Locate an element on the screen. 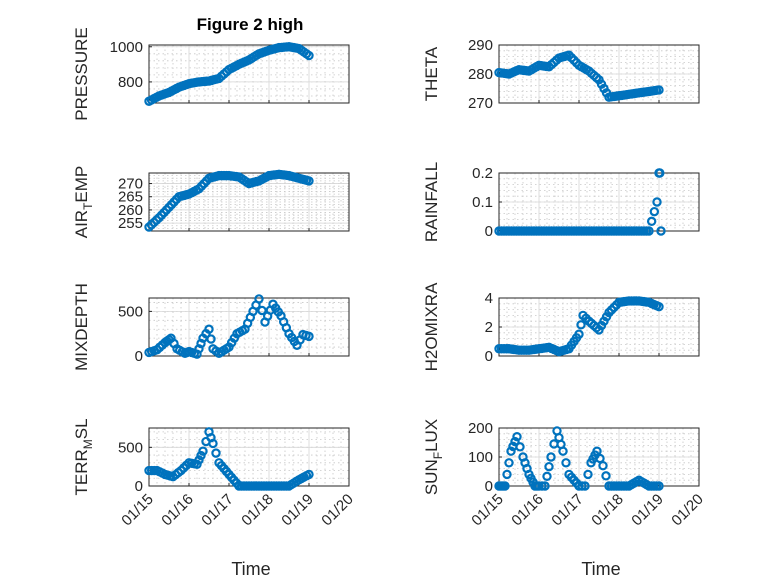  y-tick-label: 4 is located at coordinates (489, 298).